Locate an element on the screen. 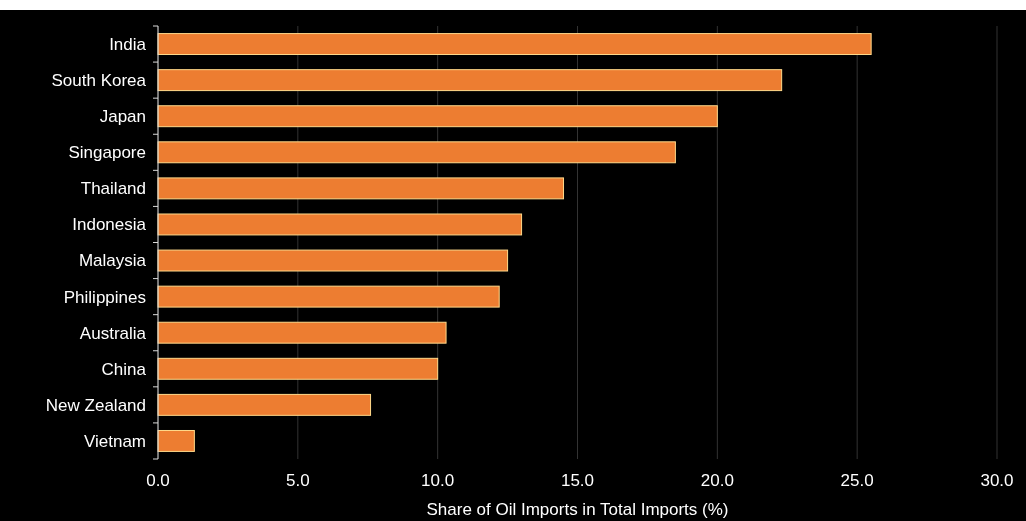  y-tick-label: South Korea is located at coordinates (99, 81).